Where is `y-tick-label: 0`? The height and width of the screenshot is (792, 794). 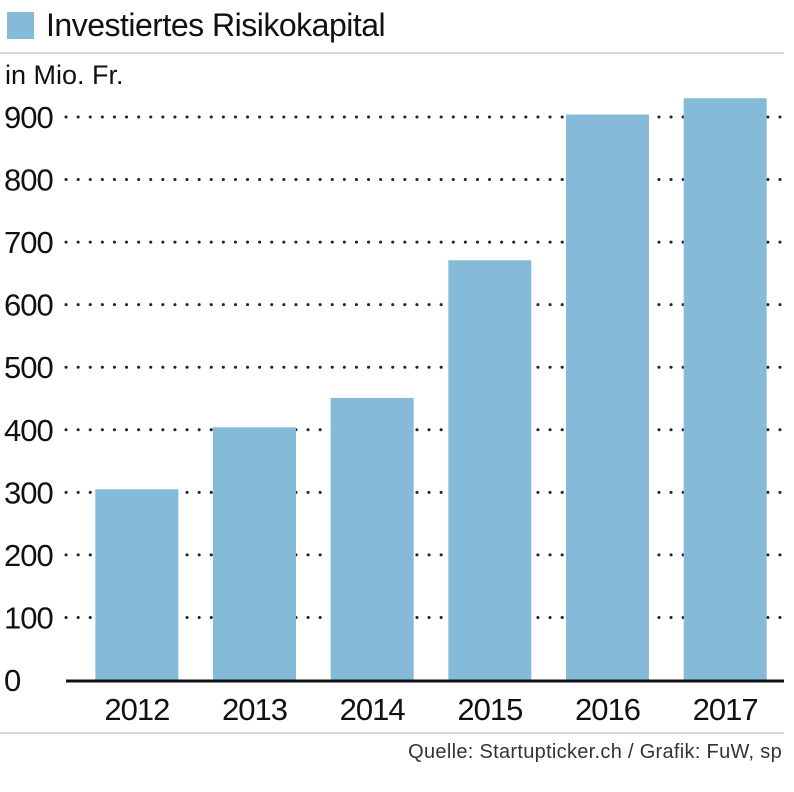 y-tick-label: 0 is located at coordinates (12, 680).